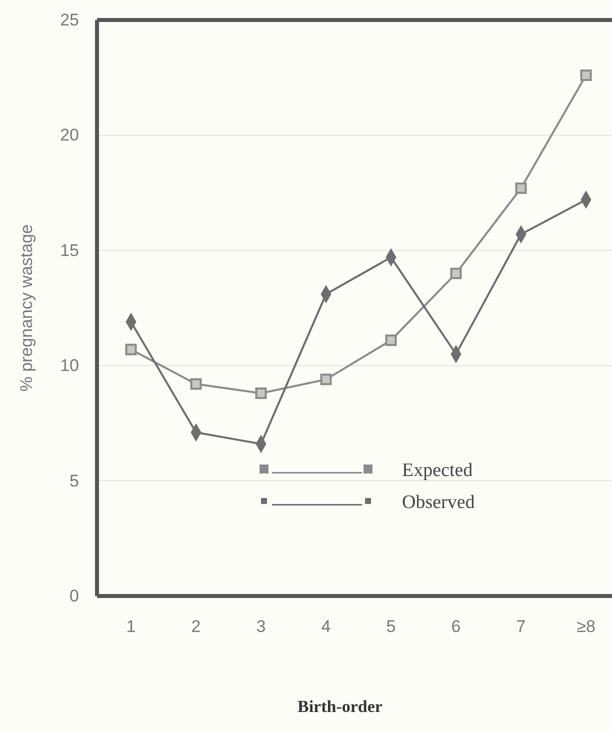 Image resolution: width=612 pixels, height=731 pixels. I want to click on legend-label: Expected, so click(438, 470).